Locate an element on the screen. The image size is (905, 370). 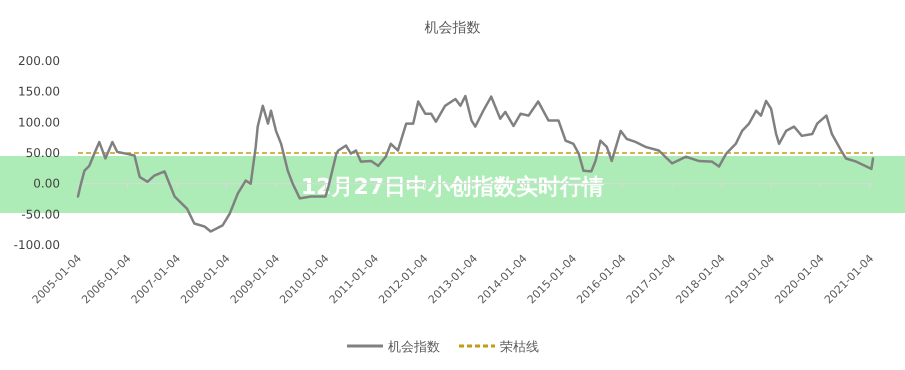
legend-label: 荣枯线 is located at coordinates (519, 347).